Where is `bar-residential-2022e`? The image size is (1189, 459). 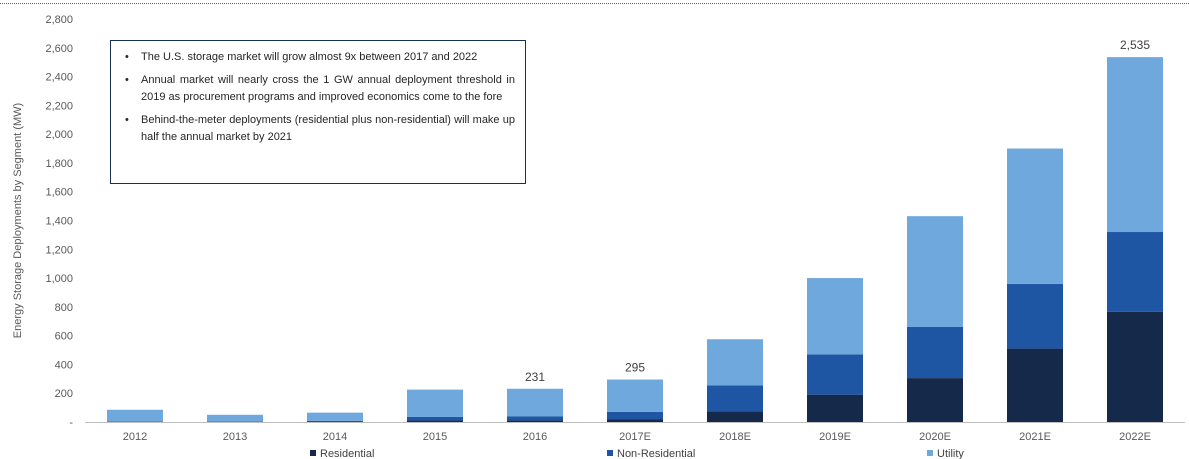 bar-residential-2022e is located at coordinates (1135, 366).